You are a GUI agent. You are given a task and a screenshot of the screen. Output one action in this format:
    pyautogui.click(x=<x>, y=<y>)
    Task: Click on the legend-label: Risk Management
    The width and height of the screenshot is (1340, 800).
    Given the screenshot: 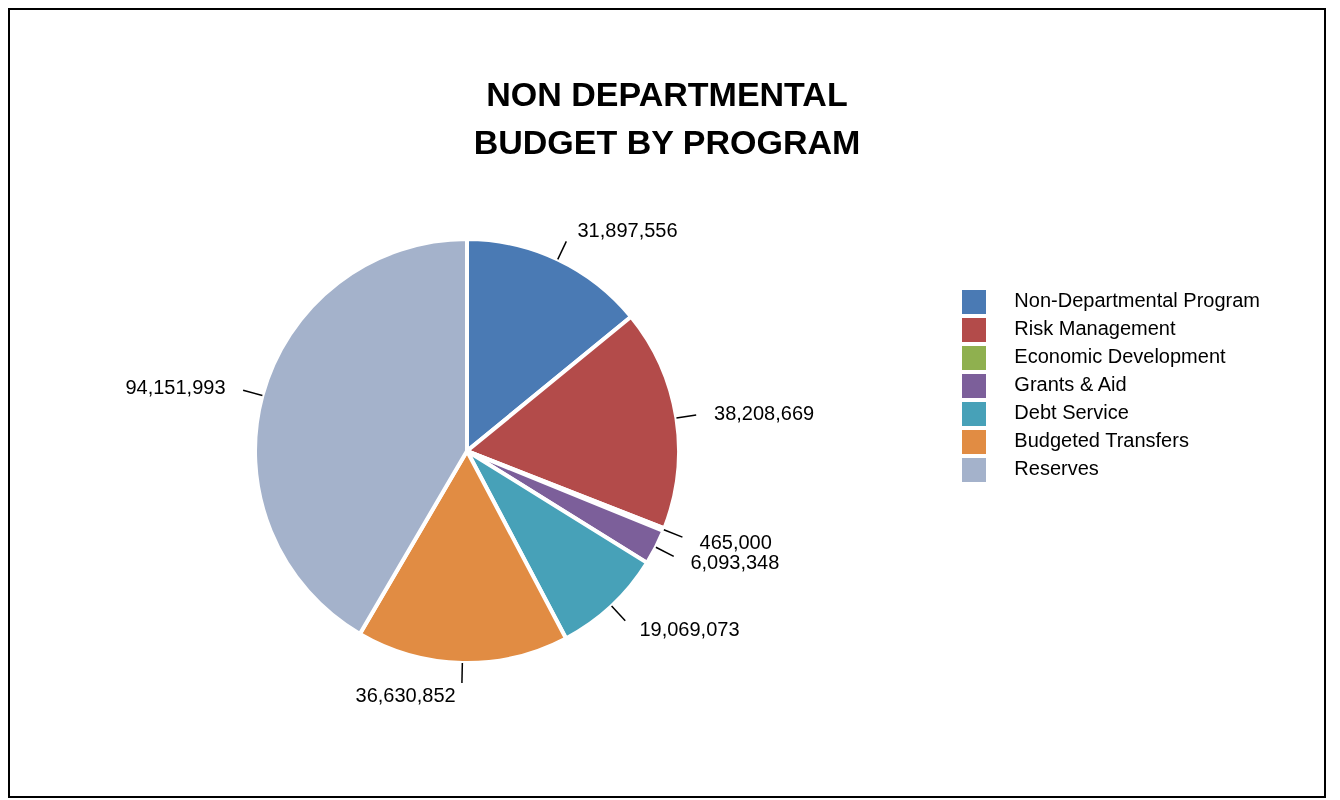 What is the action you would take?
    pyautogui.click(x=1095, y=328)
    